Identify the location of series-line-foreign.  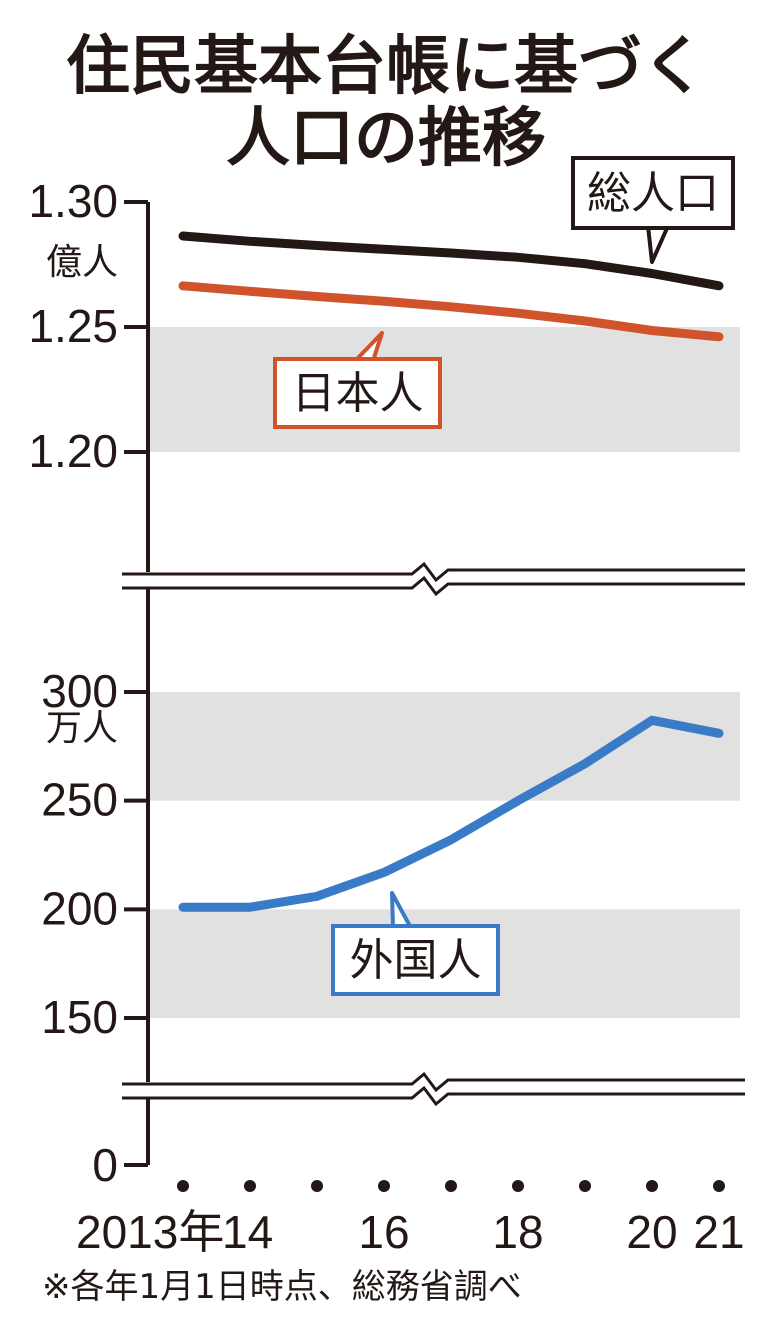
(451, 813).